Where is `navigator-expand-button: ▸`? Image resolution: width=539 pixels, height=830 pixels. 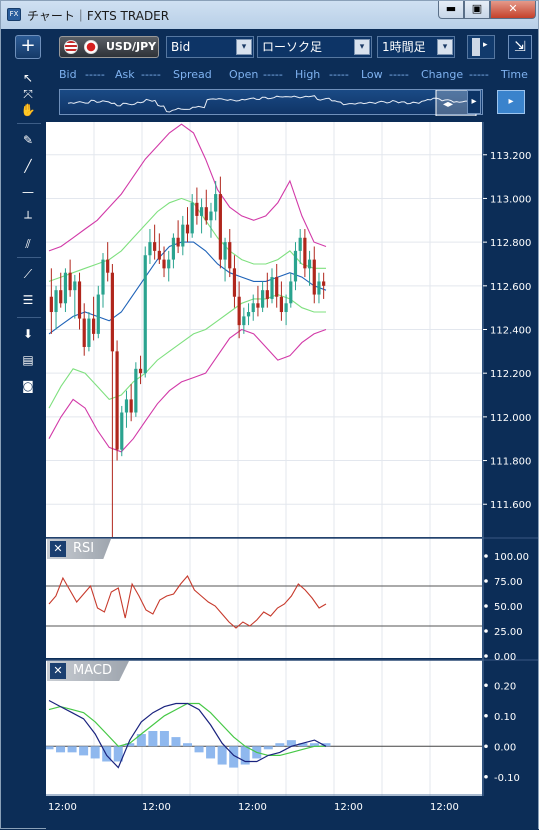
navigator-expand-button: ▸ is located at coordinates (511, 102).